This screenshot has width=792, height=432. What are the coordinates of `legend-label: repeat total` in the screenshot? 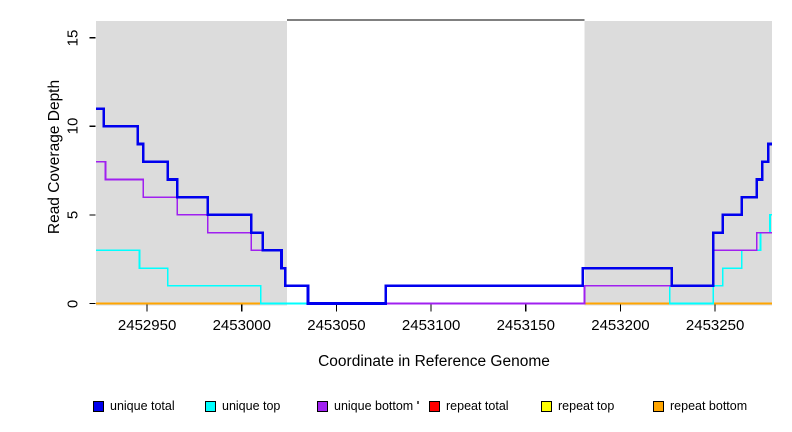 It's located at (477, 406).